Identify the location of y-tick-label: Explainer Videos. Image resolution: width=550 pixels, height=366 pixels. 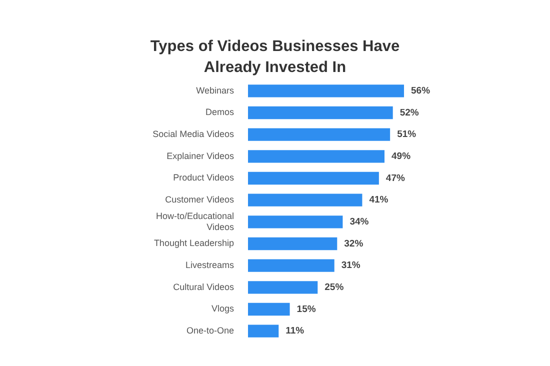
(200, 155).